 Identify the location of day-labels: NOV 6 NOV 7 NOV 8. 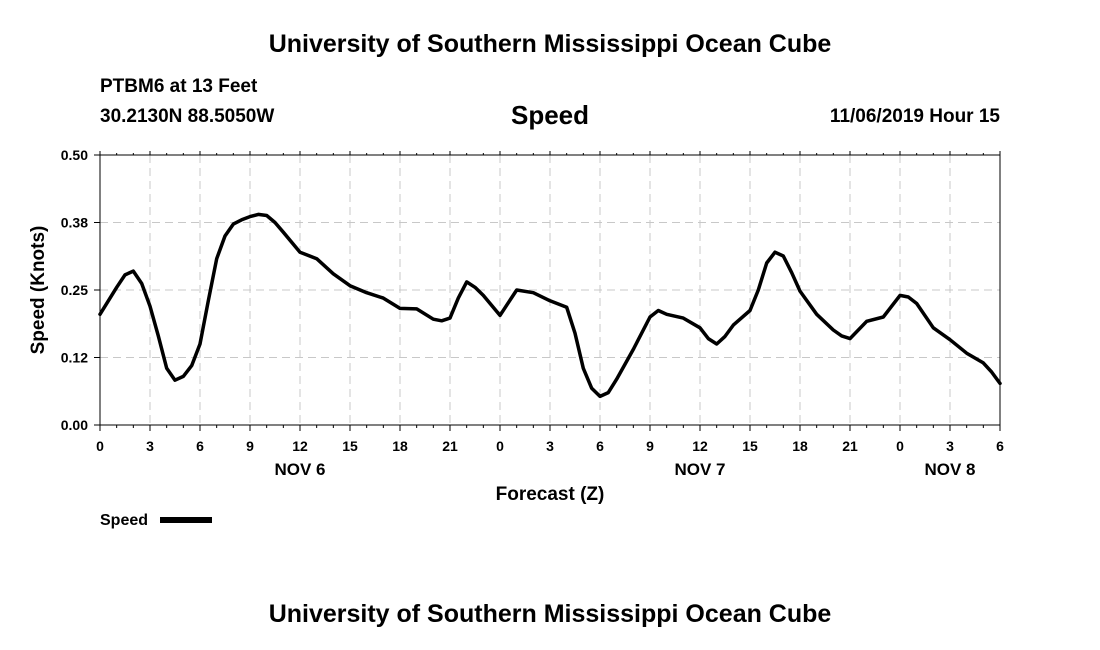
(624, 469).